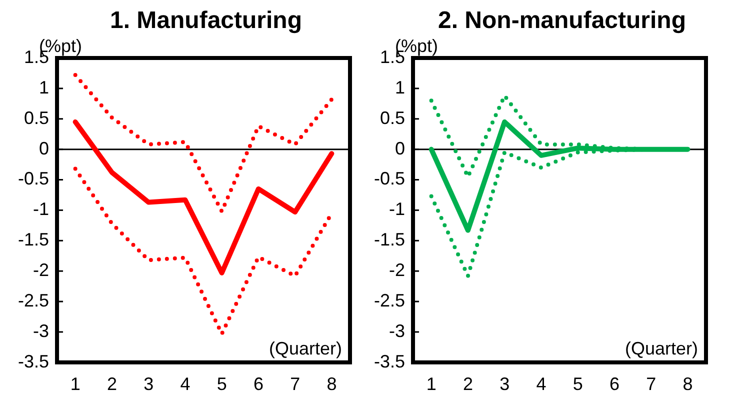  I want to click on chart-title: 2. Non-manufacturing, so click(561, 20).